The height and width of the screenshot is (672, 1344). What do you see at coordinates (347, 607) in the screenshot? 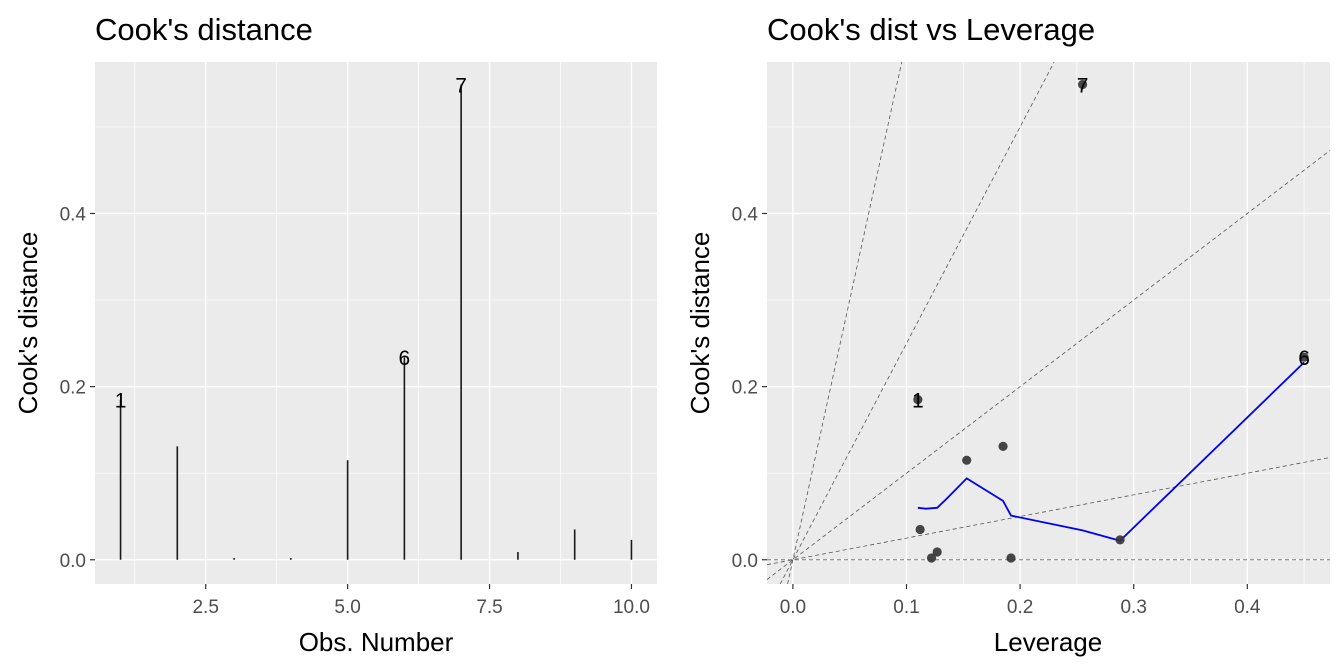
I see `x-tick-label: 5.0` at bounding box center [347, 607].